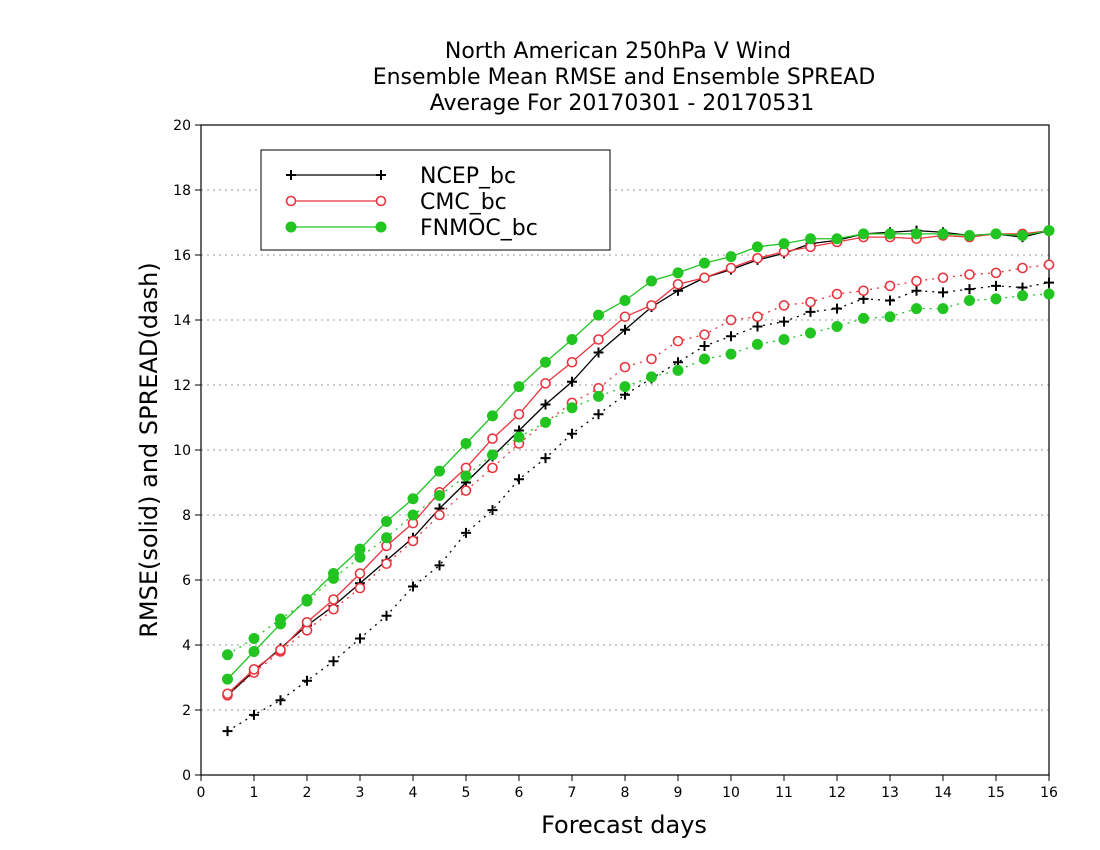 The image size is (1100, 850). What do you see at coordinates (519, 793) in the screenshot?
I see `x-tick-label: 6` at bounding box center [519, 793].